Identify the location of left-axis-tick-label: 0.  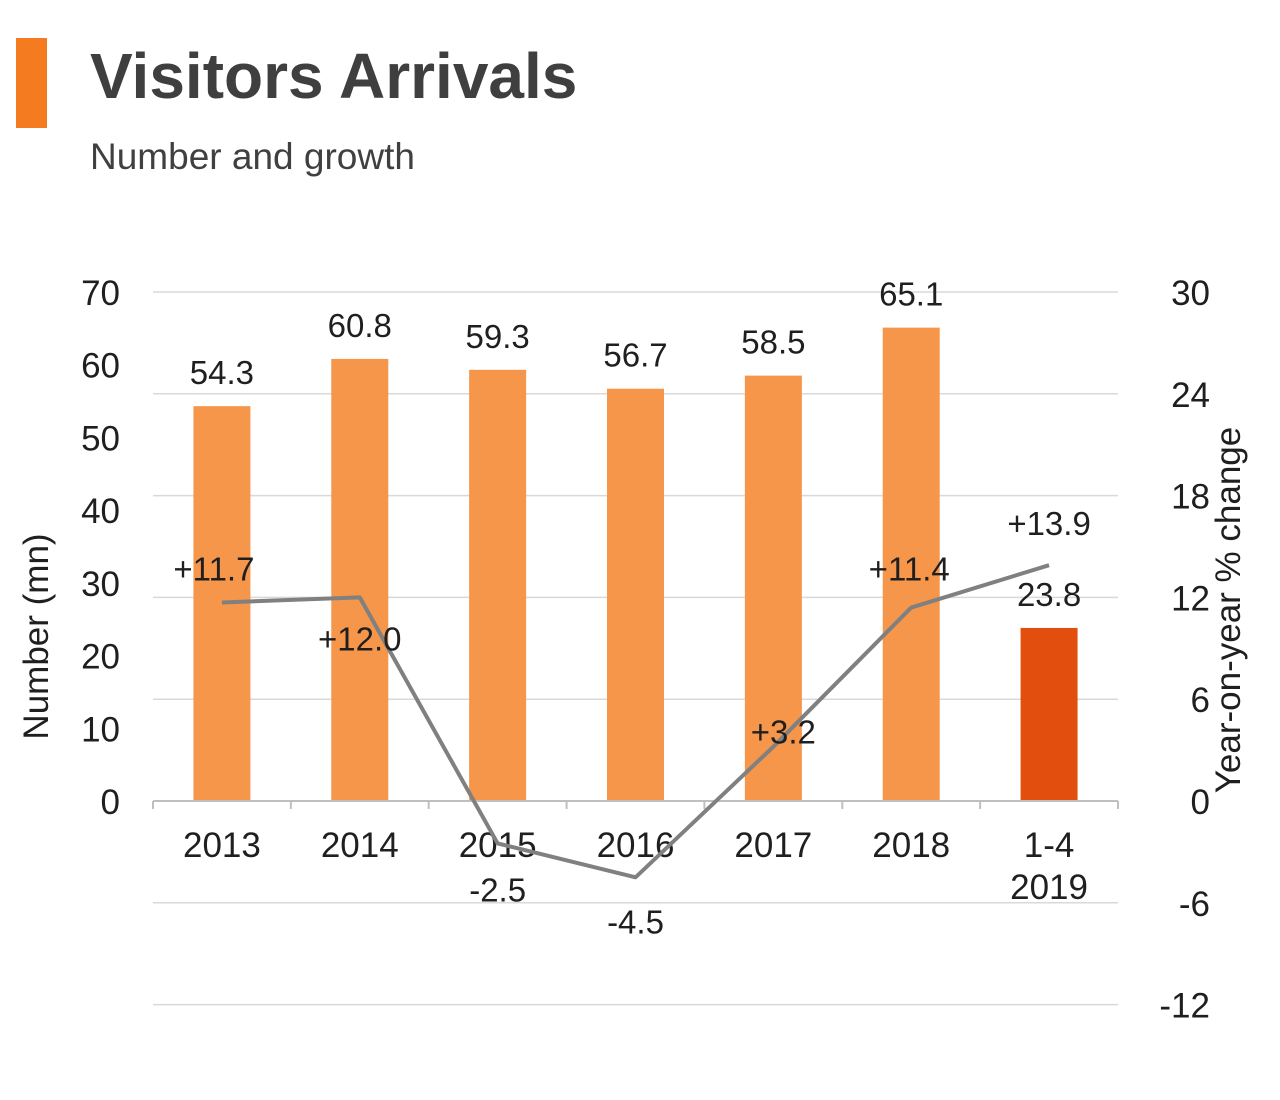
(110, 802).